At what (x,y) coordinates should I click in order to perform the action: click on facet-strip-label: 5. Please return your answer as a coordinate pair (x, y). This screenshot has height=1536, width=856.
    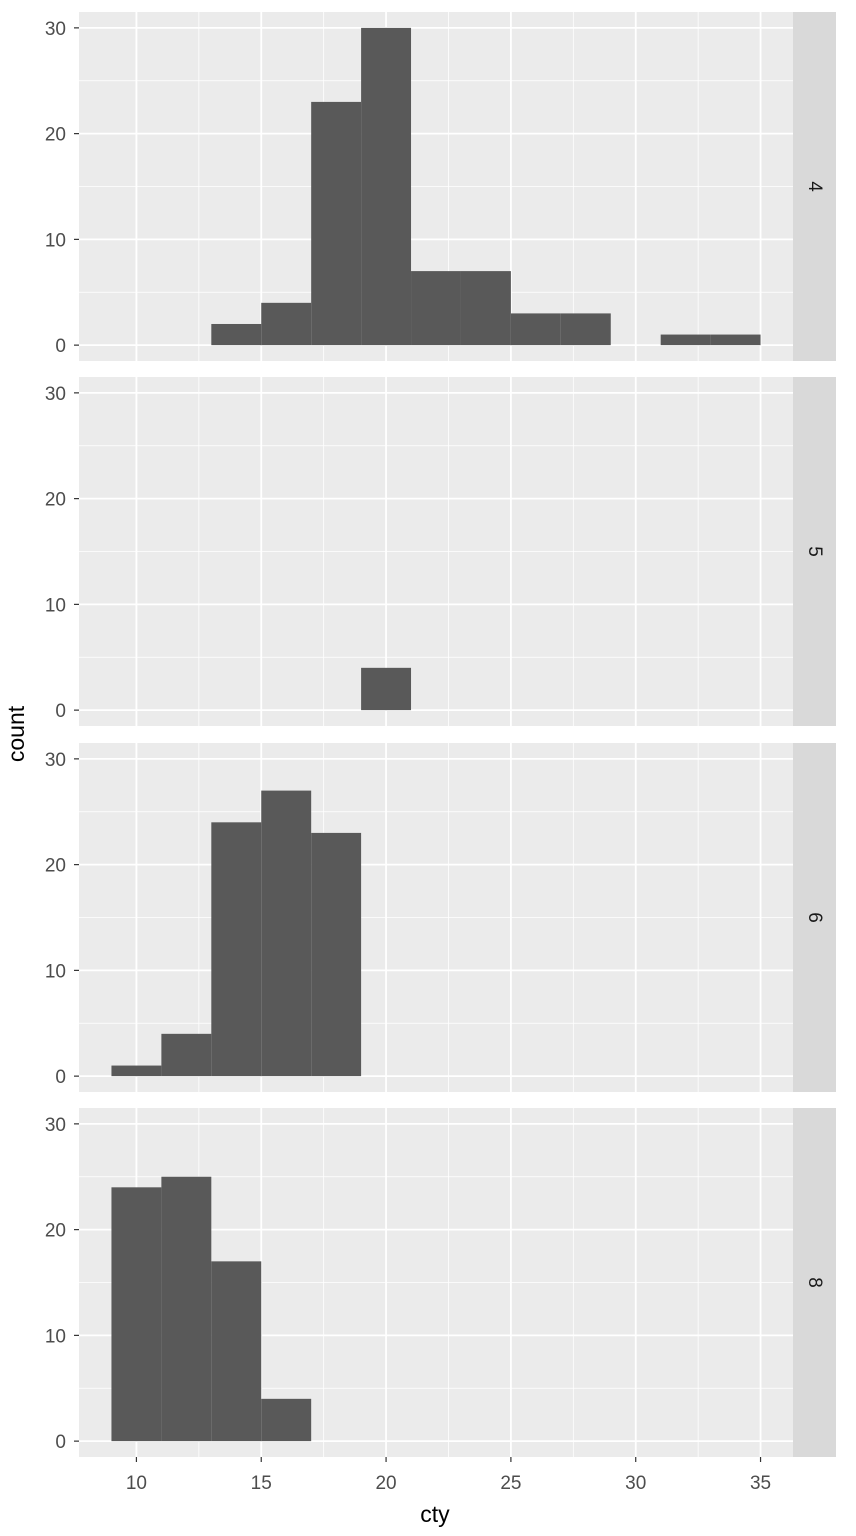
    Looking at the image, I should click on (814, 551).